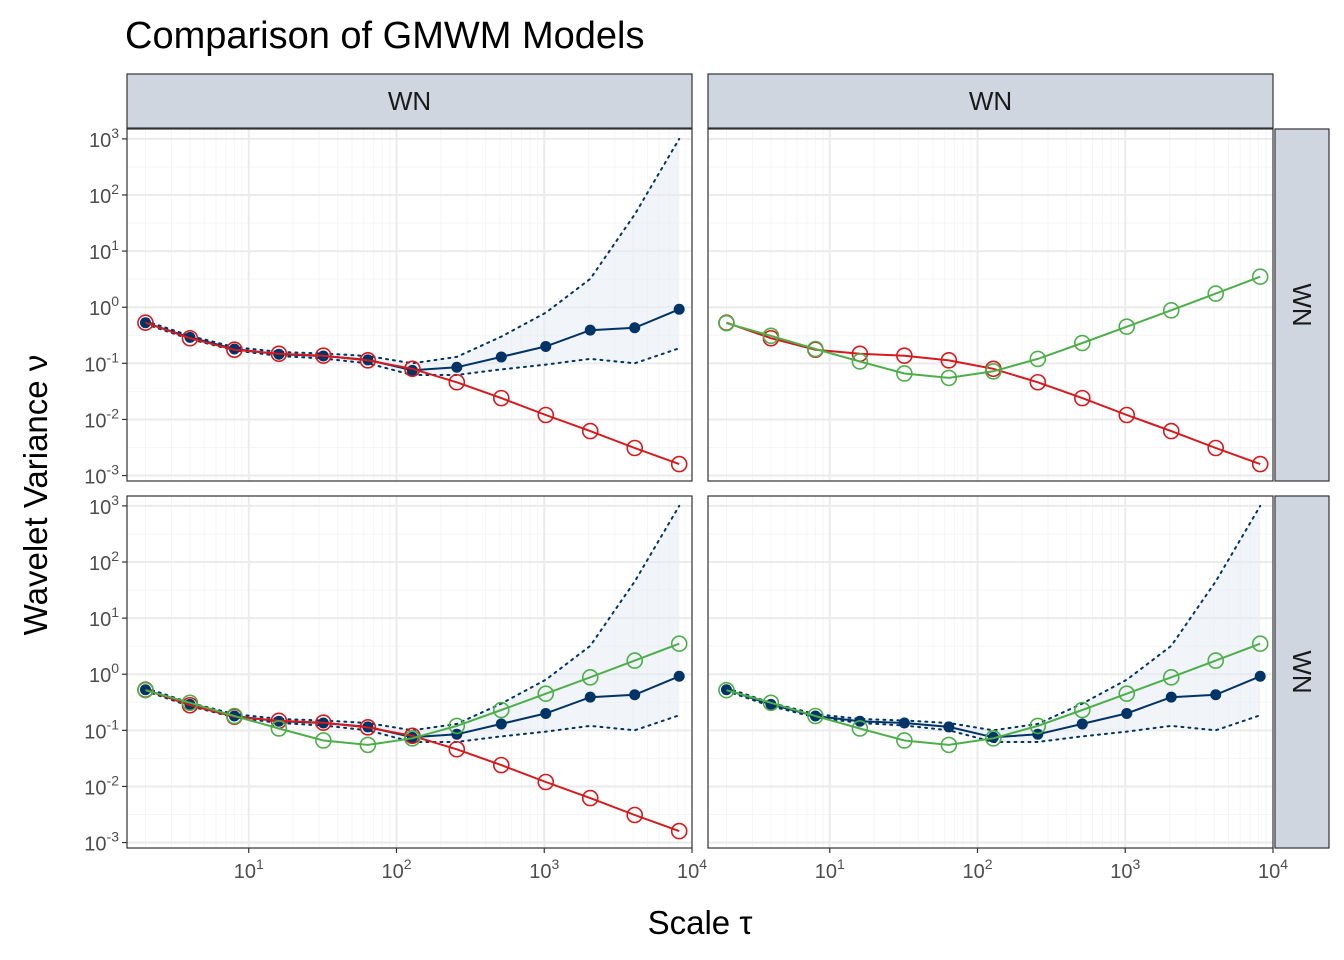 The image size is (1344, 960). I want to click on y-tick-label: 10¹, so click(104, 617).